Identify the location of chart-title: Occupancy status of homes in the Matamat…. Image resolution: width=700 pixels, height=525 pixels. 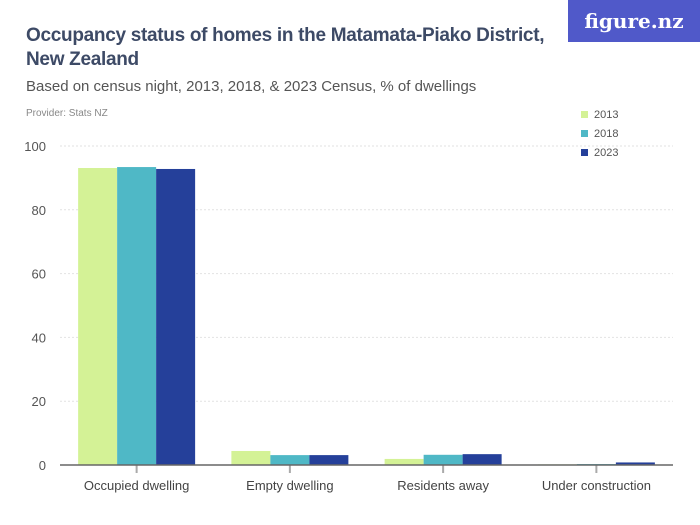
(285, 47).